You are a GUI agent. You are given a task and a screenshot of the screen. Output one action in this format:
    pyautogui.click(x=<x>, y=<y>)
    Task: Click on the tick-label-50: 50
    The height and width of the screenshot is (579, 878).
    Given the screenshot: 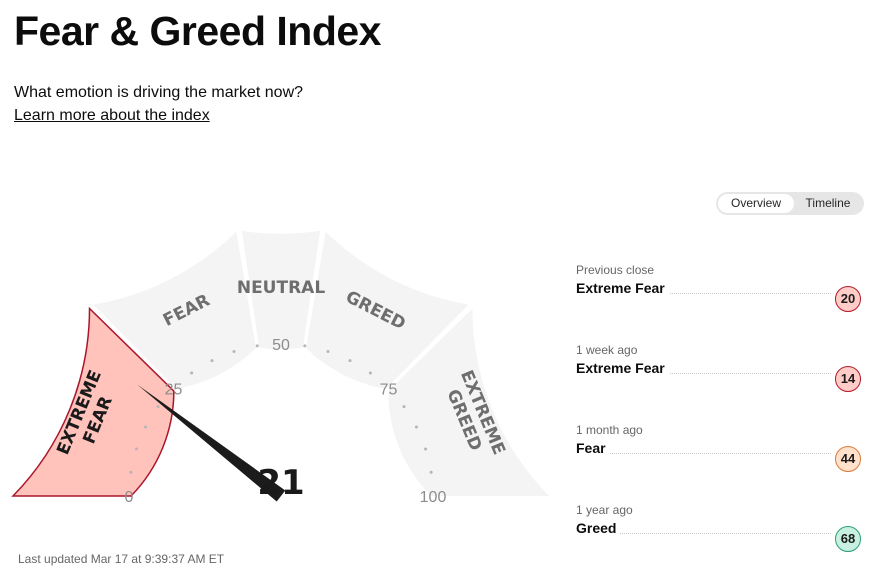 What is the action you would take?
    pyautogui.click(x=281, y=345)
    